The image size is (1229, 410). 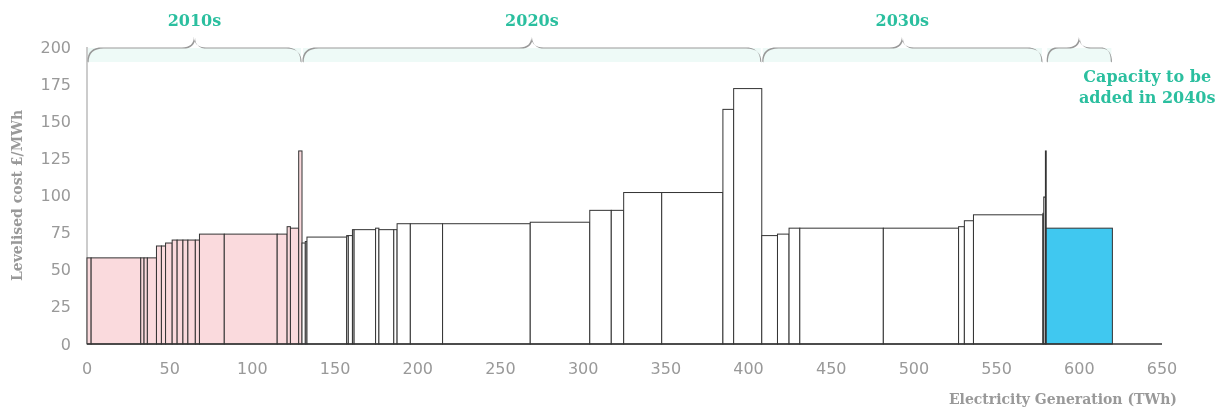 What do you see at coordinates (55, 84) in the screenshot?
I see `y-tick-label: 175` at bounding box center [55, 84].